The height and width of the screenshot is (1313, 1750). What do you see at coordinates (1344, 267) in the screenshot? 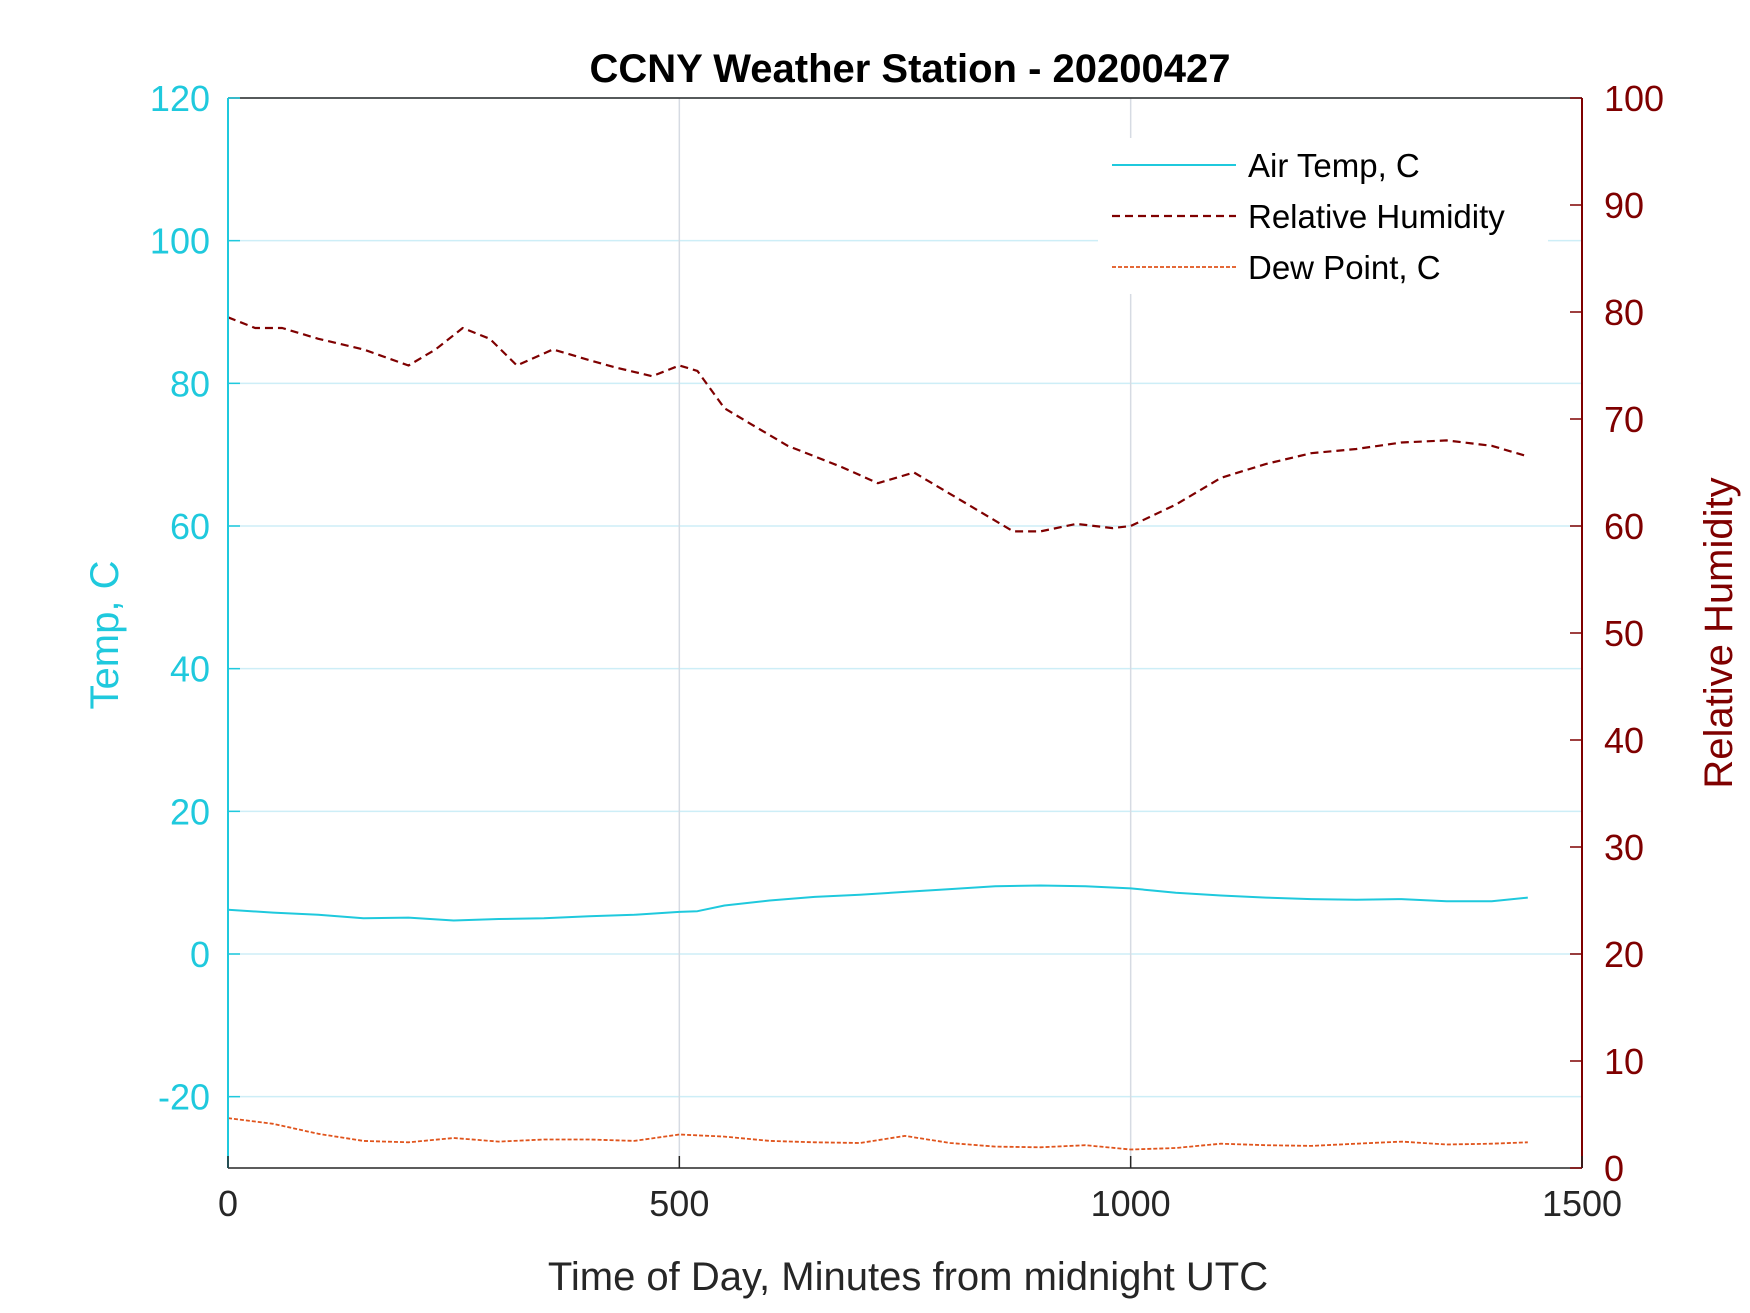
I see `legend-label-2: Dew Point, C` at bounding box center [1344, 267].